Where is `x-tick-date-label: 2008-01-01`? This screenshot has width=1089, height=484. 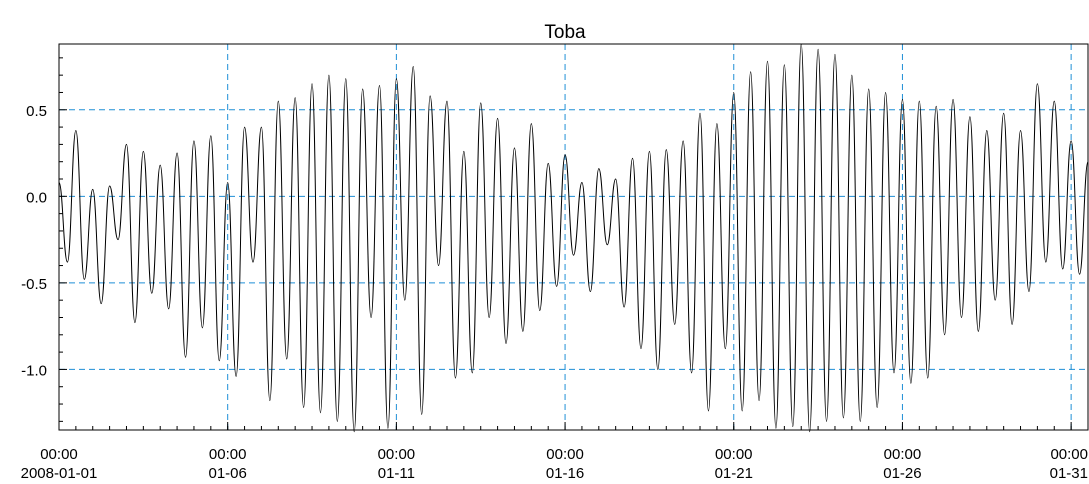
x-tick-date-label: 2008-01-01 is located at coordinates (59, 473).